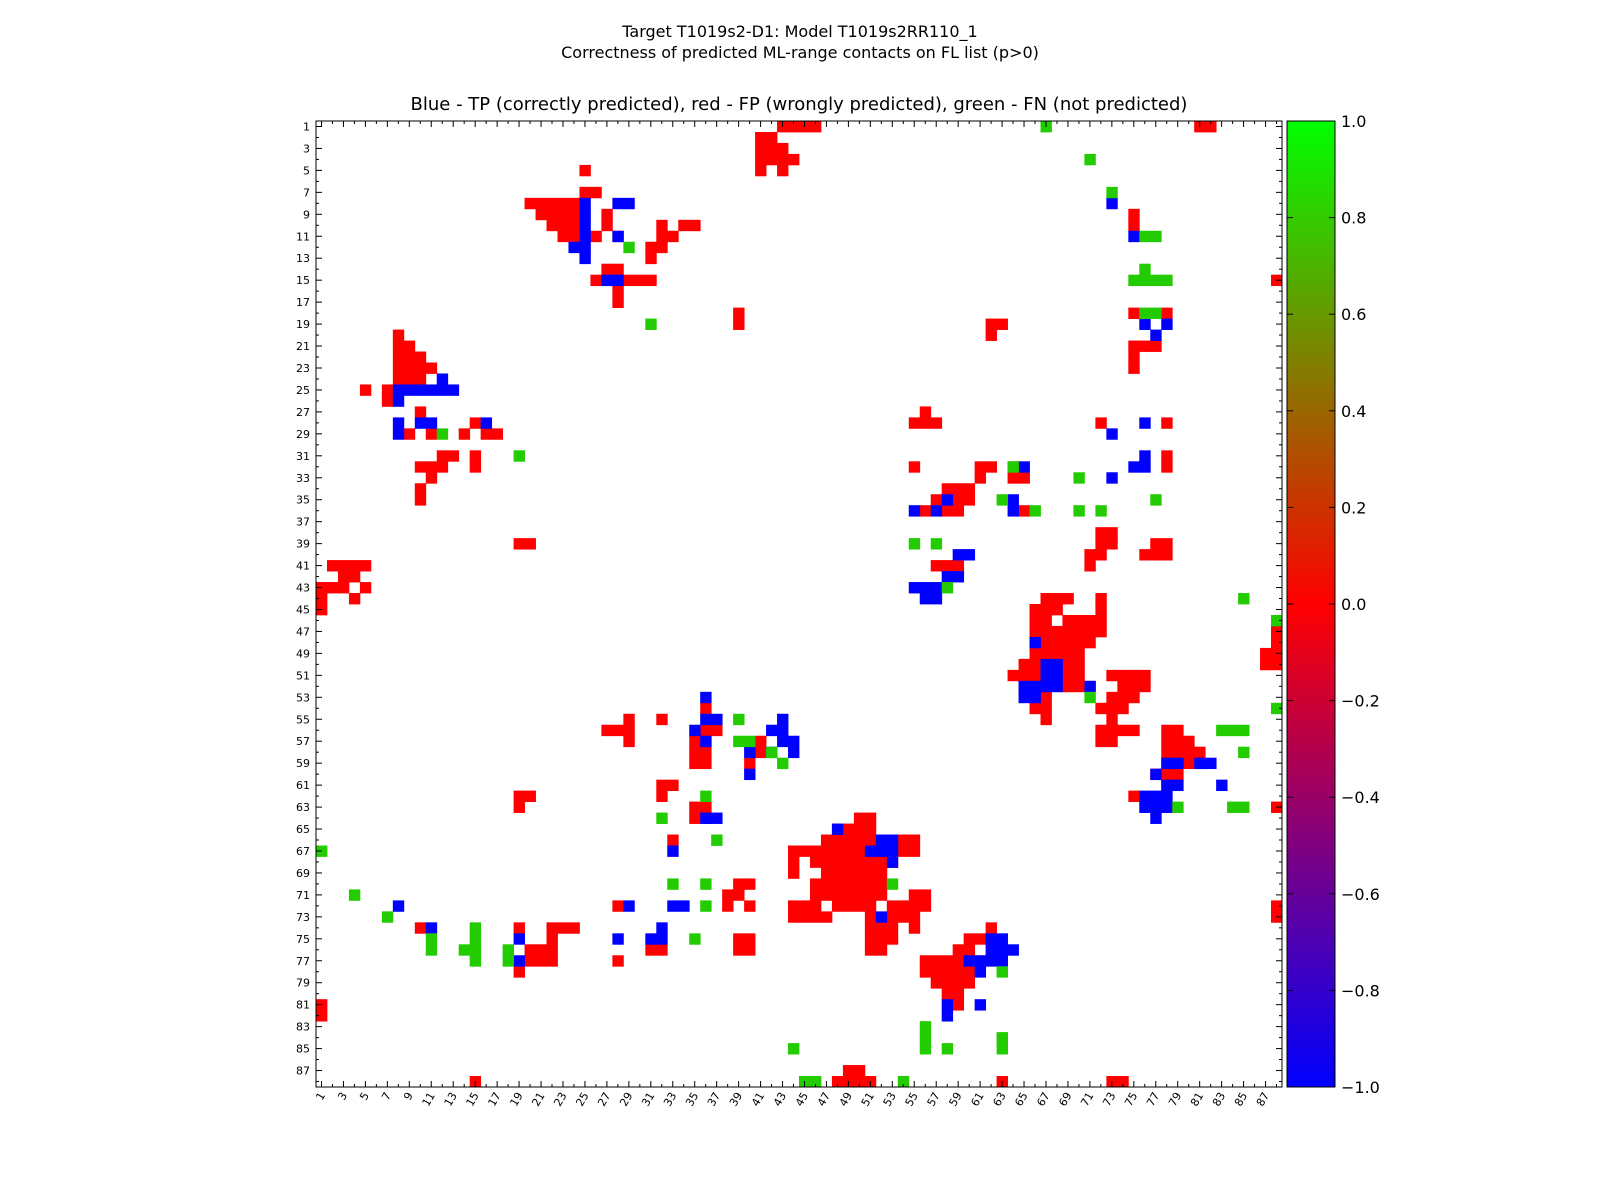 The height and width of the screenshot is (1200, 1600). I want to click on y-tick-label: 63, so click(303, 807).